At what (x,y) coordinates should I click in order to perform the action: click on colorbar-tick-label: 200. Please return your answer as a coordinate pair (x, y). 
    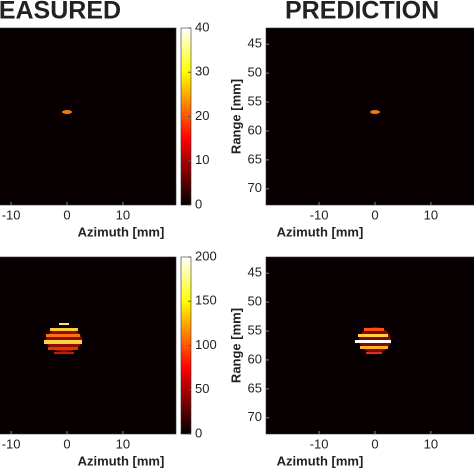
    Looking at the image, I should click on (206, 255).